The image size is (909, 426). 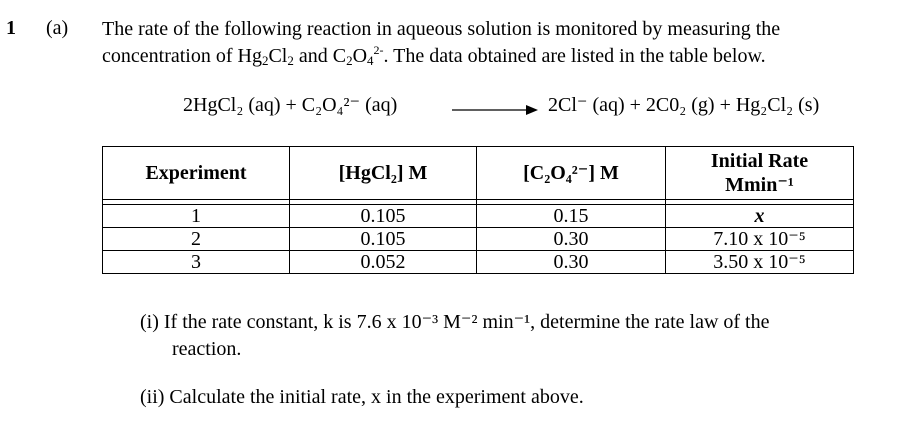 What do you see at coordinates (57, 28) in the screenshot?
I see `question-part-label: (a)` at bounding box center [57, 28].